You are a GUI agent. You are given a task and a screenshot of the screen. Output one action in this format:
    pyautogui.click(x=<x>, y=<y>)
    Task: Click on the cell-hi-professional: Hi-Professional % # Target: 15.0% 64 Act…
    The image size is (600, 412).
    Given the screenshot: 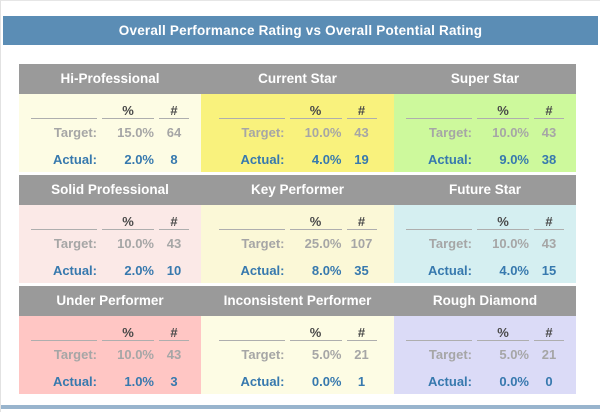 What is the action you would take?
    pyautogui.click(x=110, y=118)
    